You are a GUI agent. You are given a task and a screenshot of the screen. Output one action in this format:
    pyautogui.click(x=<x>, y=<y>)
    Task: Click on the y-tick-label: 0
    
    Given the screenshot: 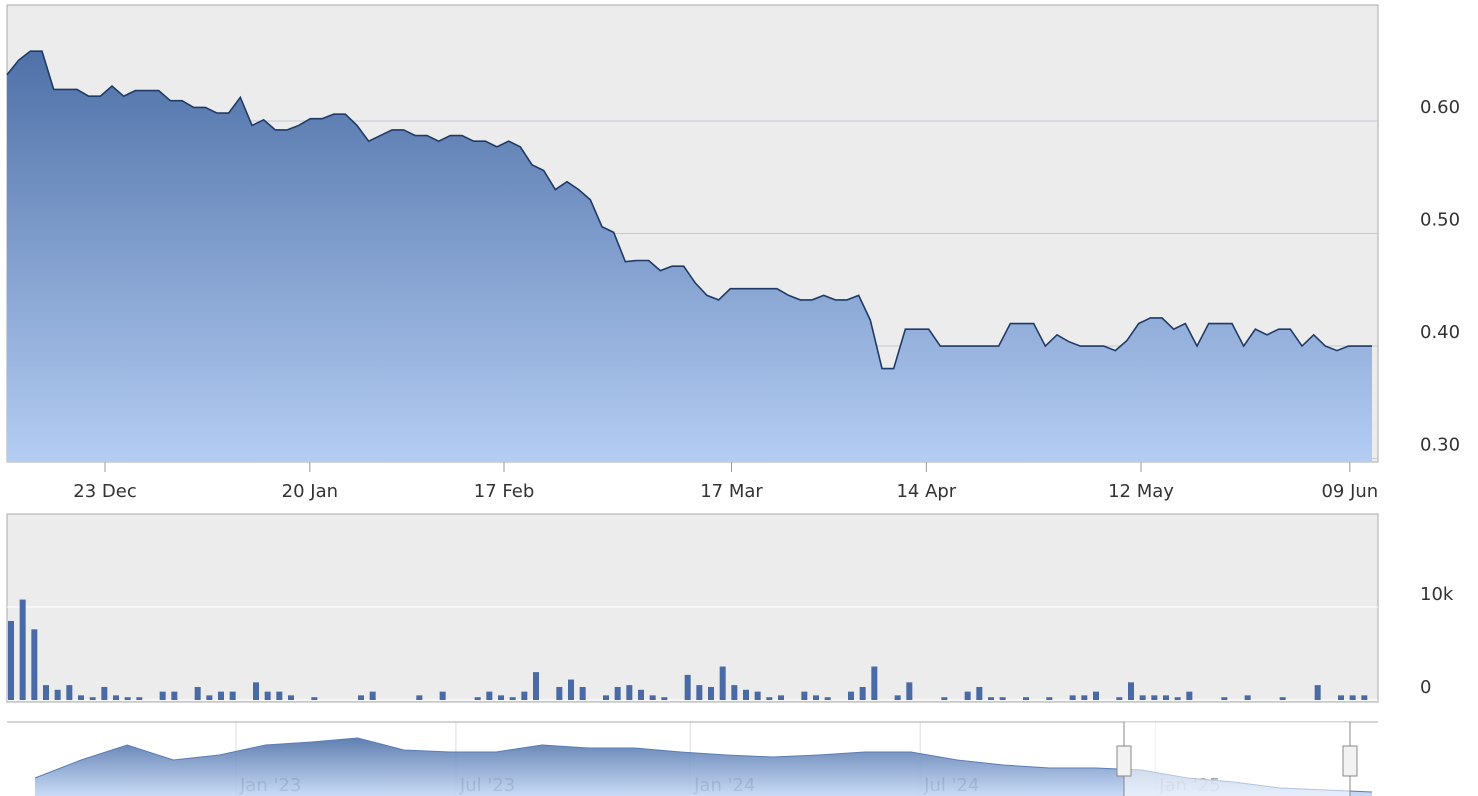 What is the action you would take?
    pyautogui.click(x=1425, y=687)
    